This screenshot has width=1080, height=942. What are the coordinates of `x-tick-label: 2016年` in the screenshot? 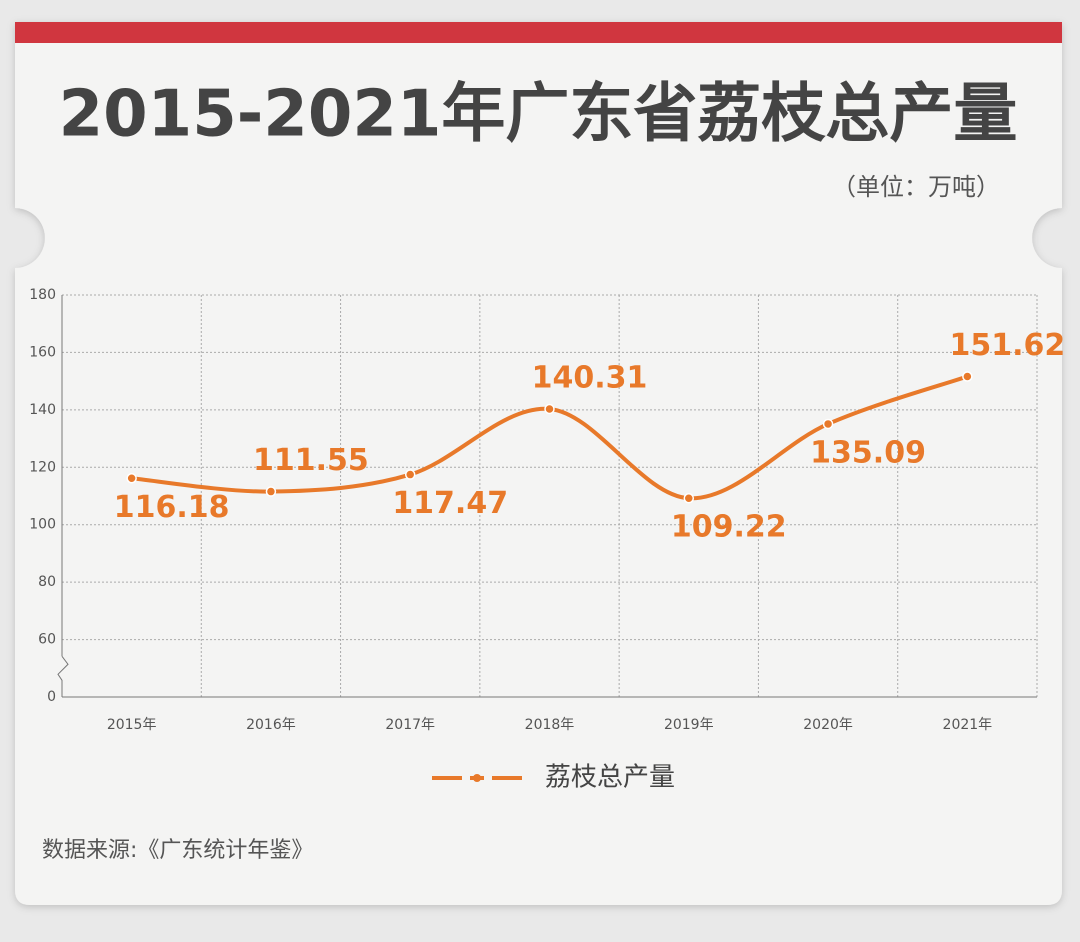 It's located at (271, 725).